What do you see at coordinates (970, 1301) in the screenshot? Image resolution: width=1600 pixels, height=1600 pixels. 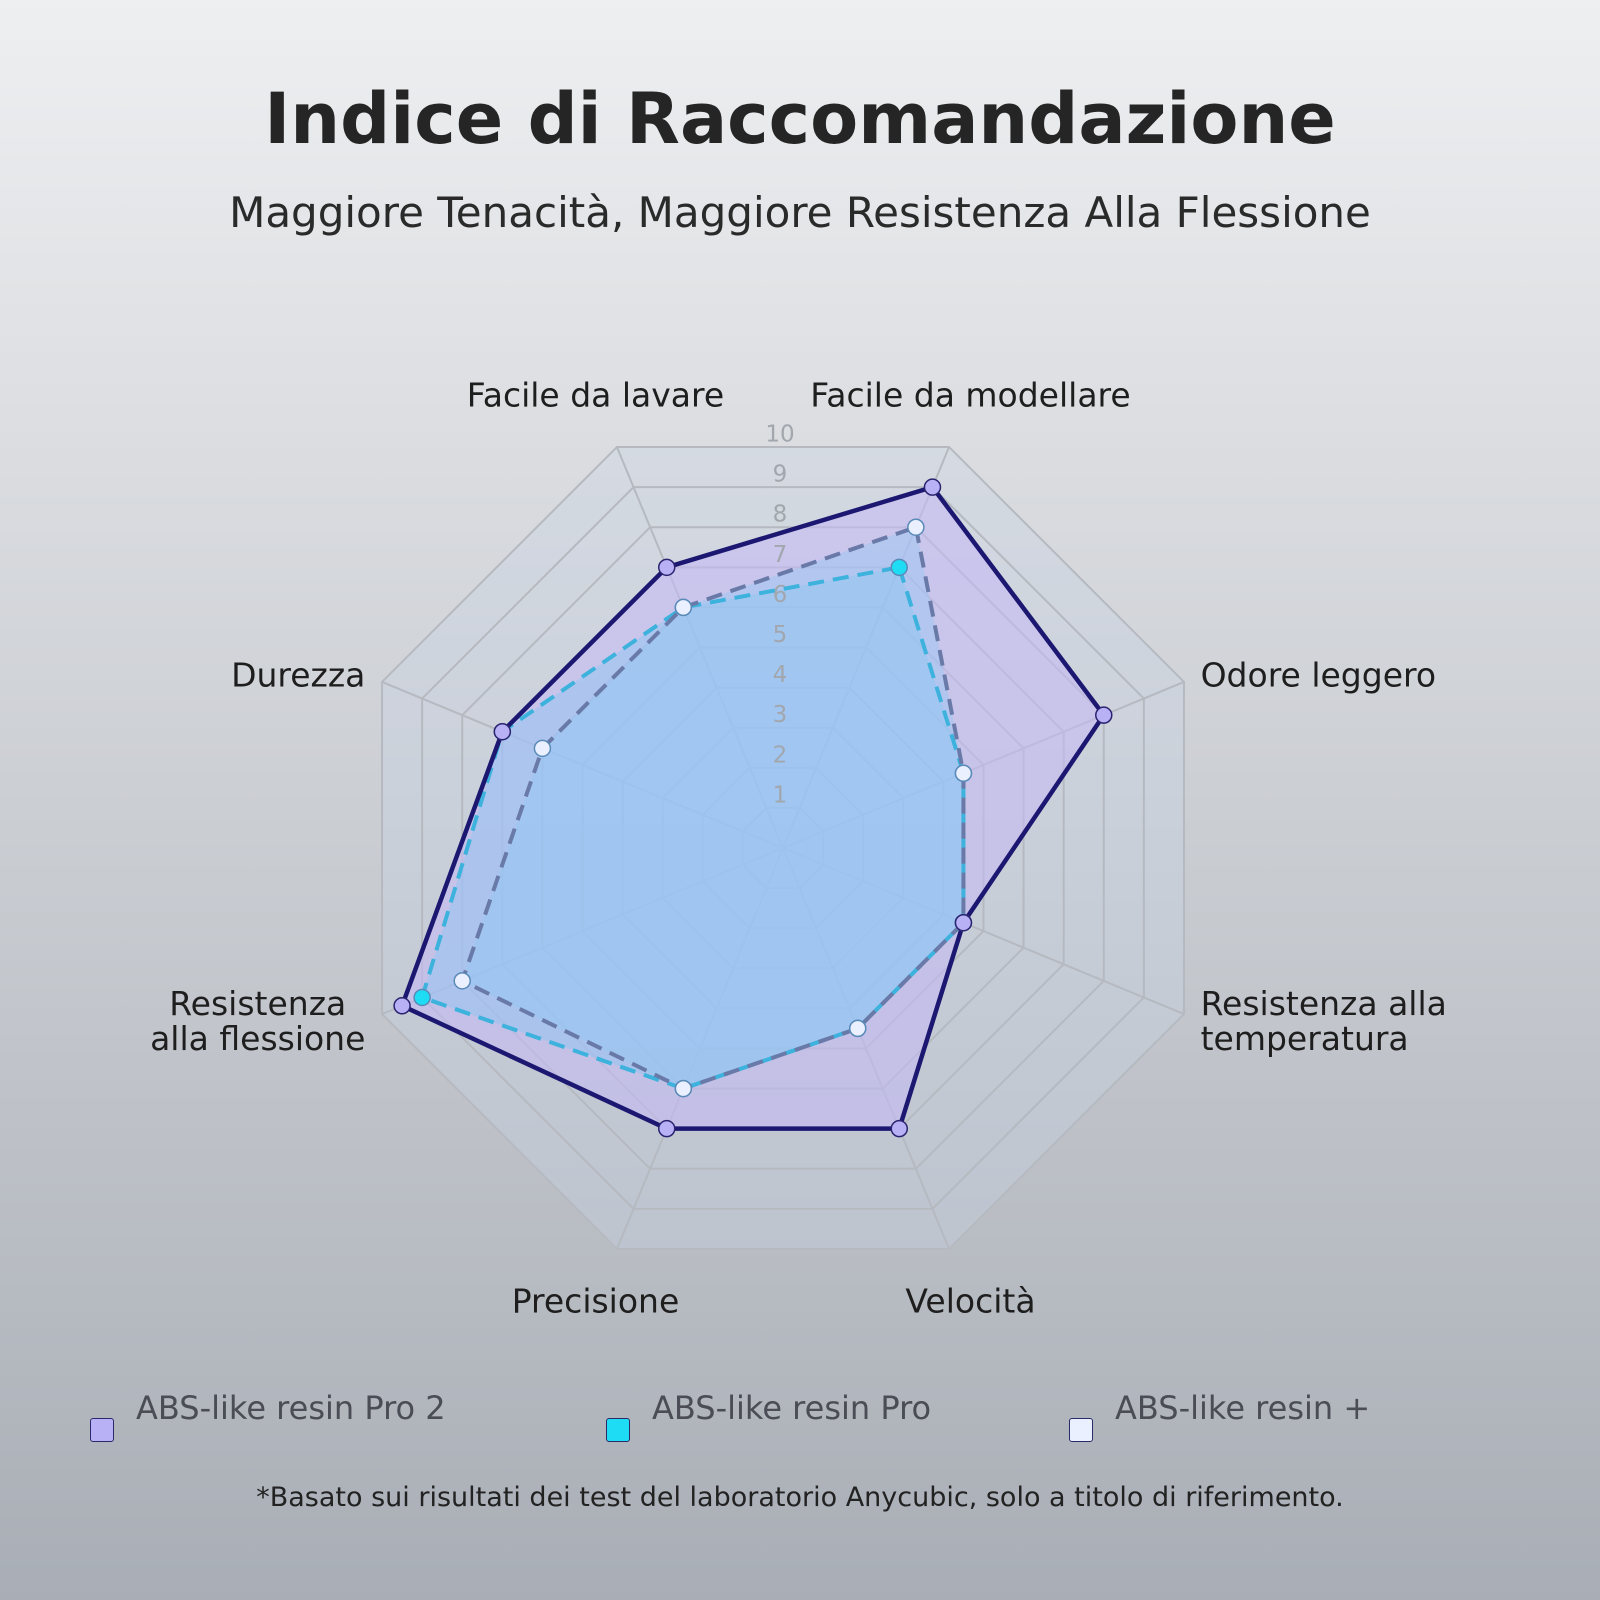 I see `category-label: Velocità` at bounding box center [970, 1301].